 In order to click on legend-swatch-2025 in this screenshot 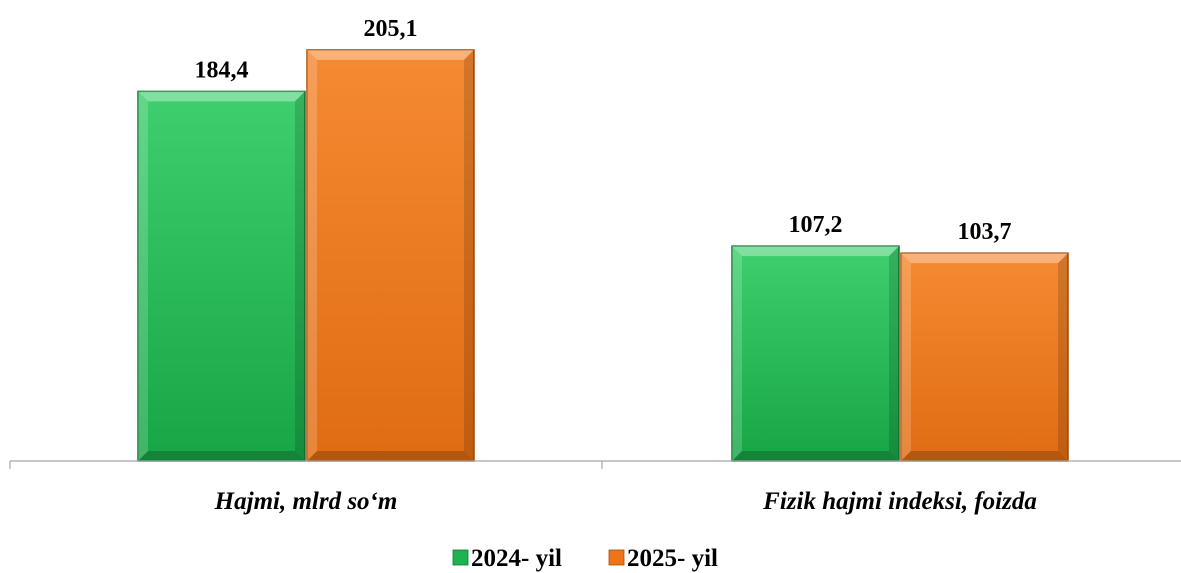, I will do `click(616, 557)`.